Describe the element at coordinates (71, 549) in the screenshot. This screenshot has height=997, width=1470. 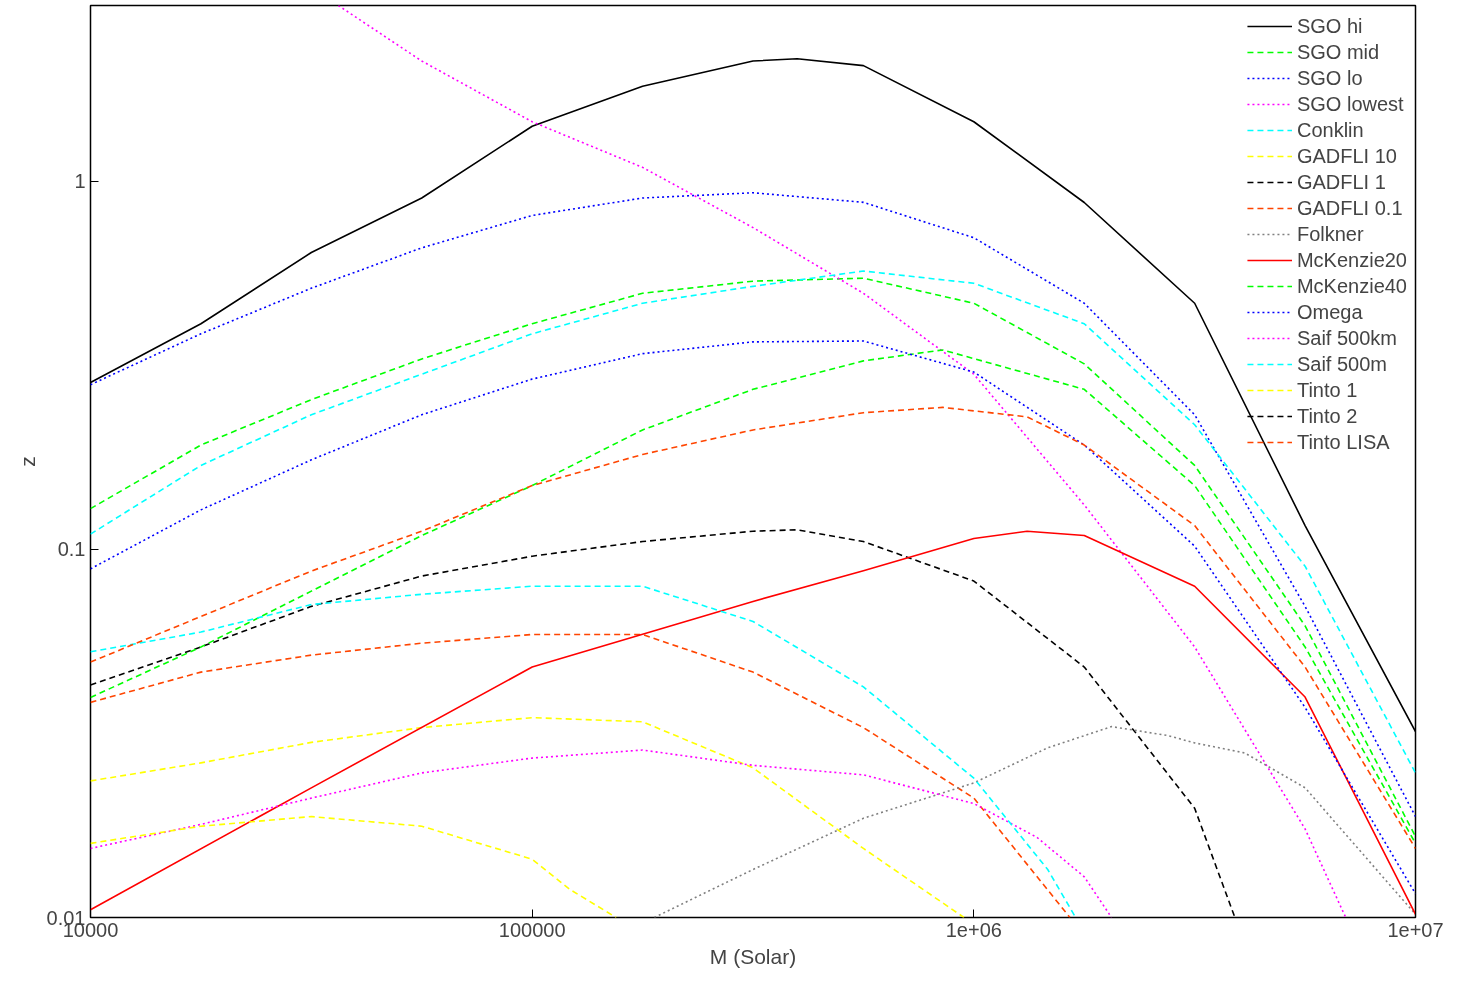
I see `y-tick-label: 0.1` at that location.